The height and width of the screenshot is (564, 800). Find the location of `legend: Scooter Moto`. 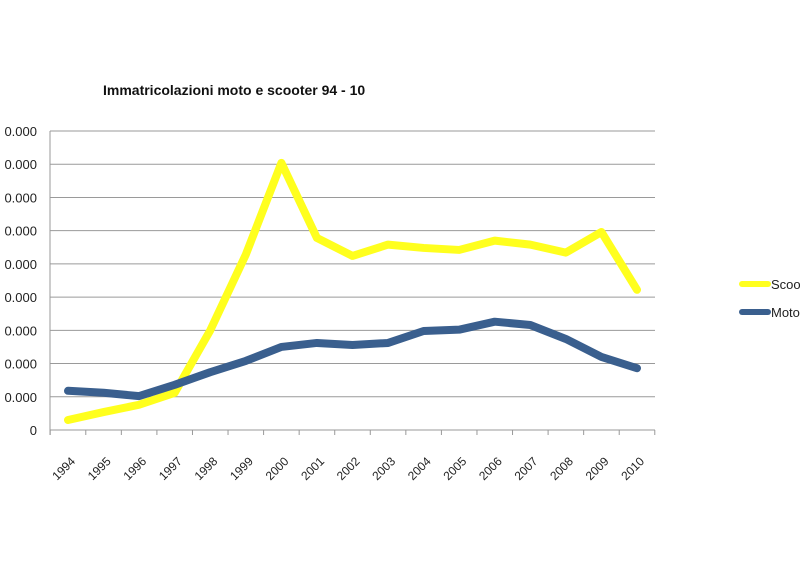

legend: Scooter Moto is located at coordinates (769, 298).